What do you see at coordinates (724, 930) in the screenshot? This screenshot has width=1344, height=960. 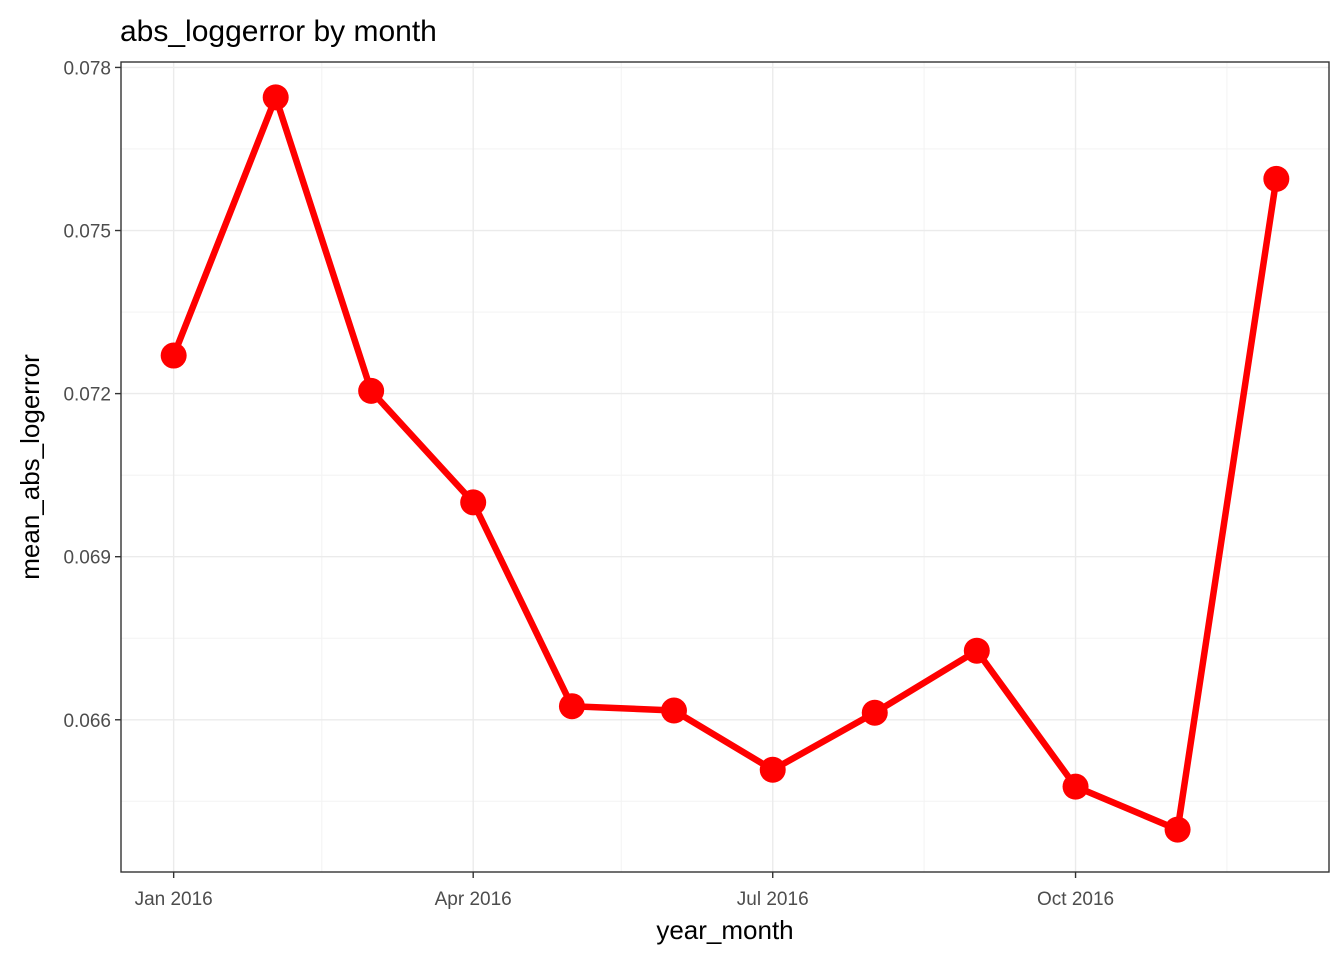 I see `x-axis-title: year_month` at bounding box center [724, 930].